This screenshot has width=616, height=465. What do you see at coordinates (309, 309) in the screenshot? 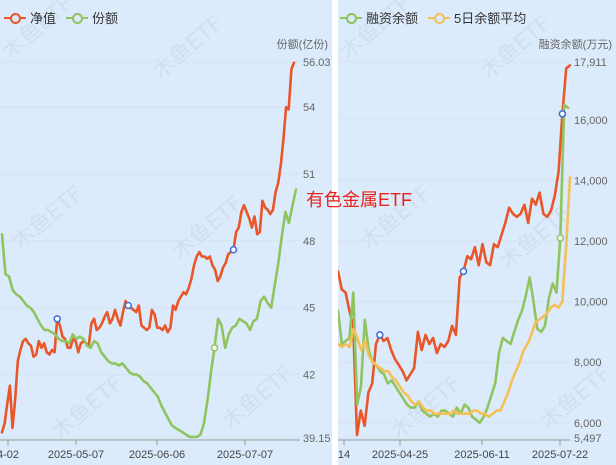
I see `y-tick-label: 45` at bounding box center [309, 309].